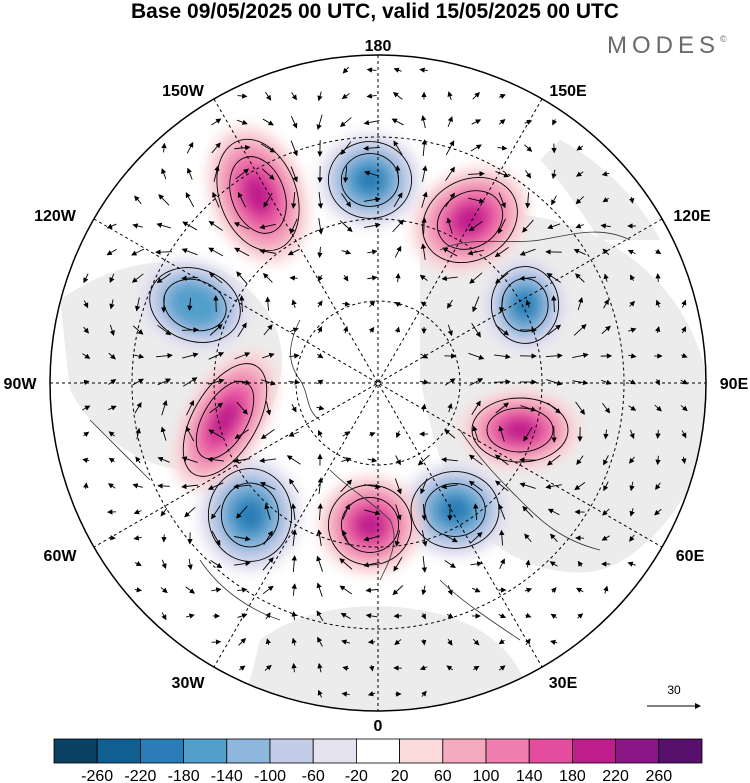 The height and width of the screenshot is (783, 750). I want to click on colorbar, so click(378, 751).